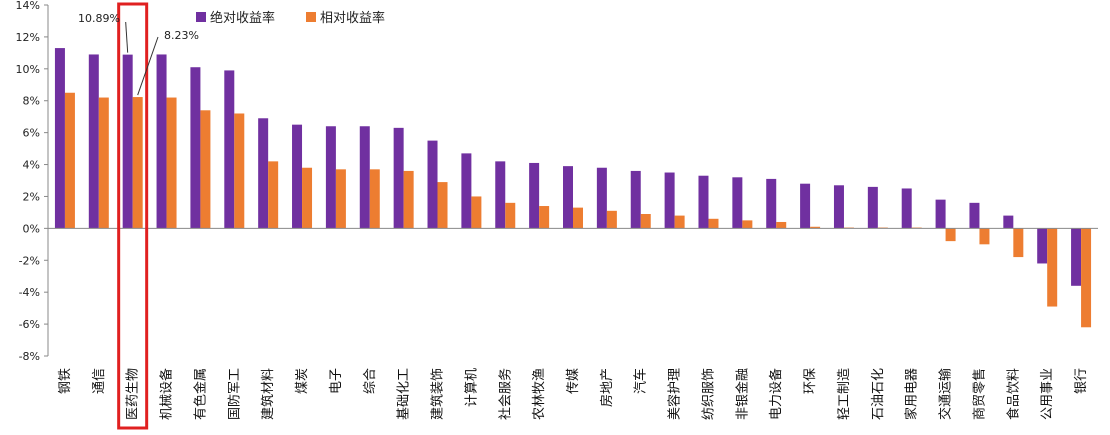 The height and width of the screenshot is (435, 1110). What do you see at coordinates (181, 35) in the screenshot?
I see `annotation-label: 8.23%` at bounding box center [181, 35].